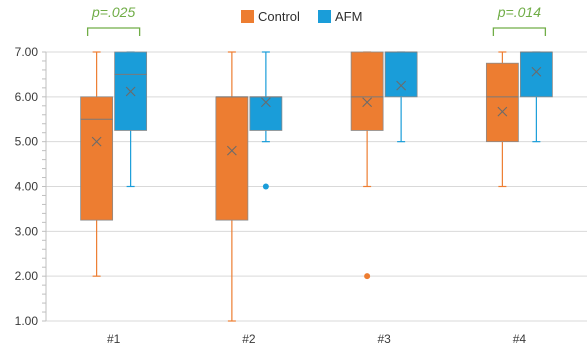  Describe the element at coordinates (279, 16) in the screenshot. I see `legend-label: Control` at that location.